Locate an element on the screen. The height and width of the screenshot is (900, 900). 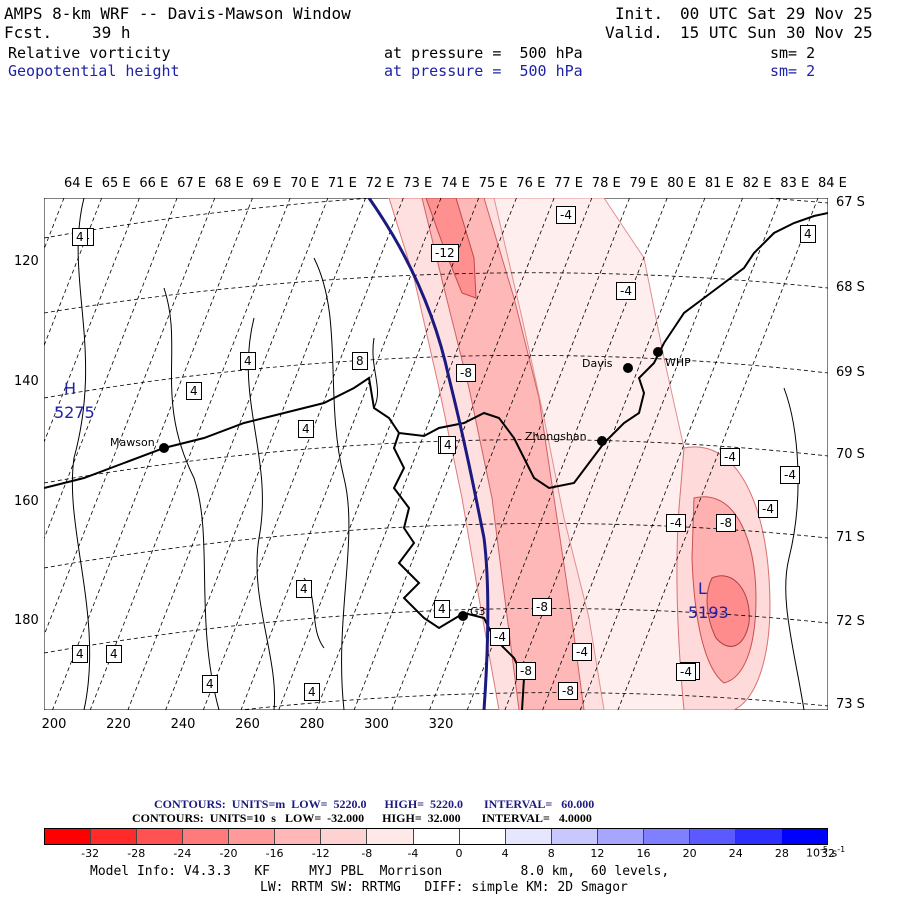
lon-label: 69 E is located at coordinates (267, 183).